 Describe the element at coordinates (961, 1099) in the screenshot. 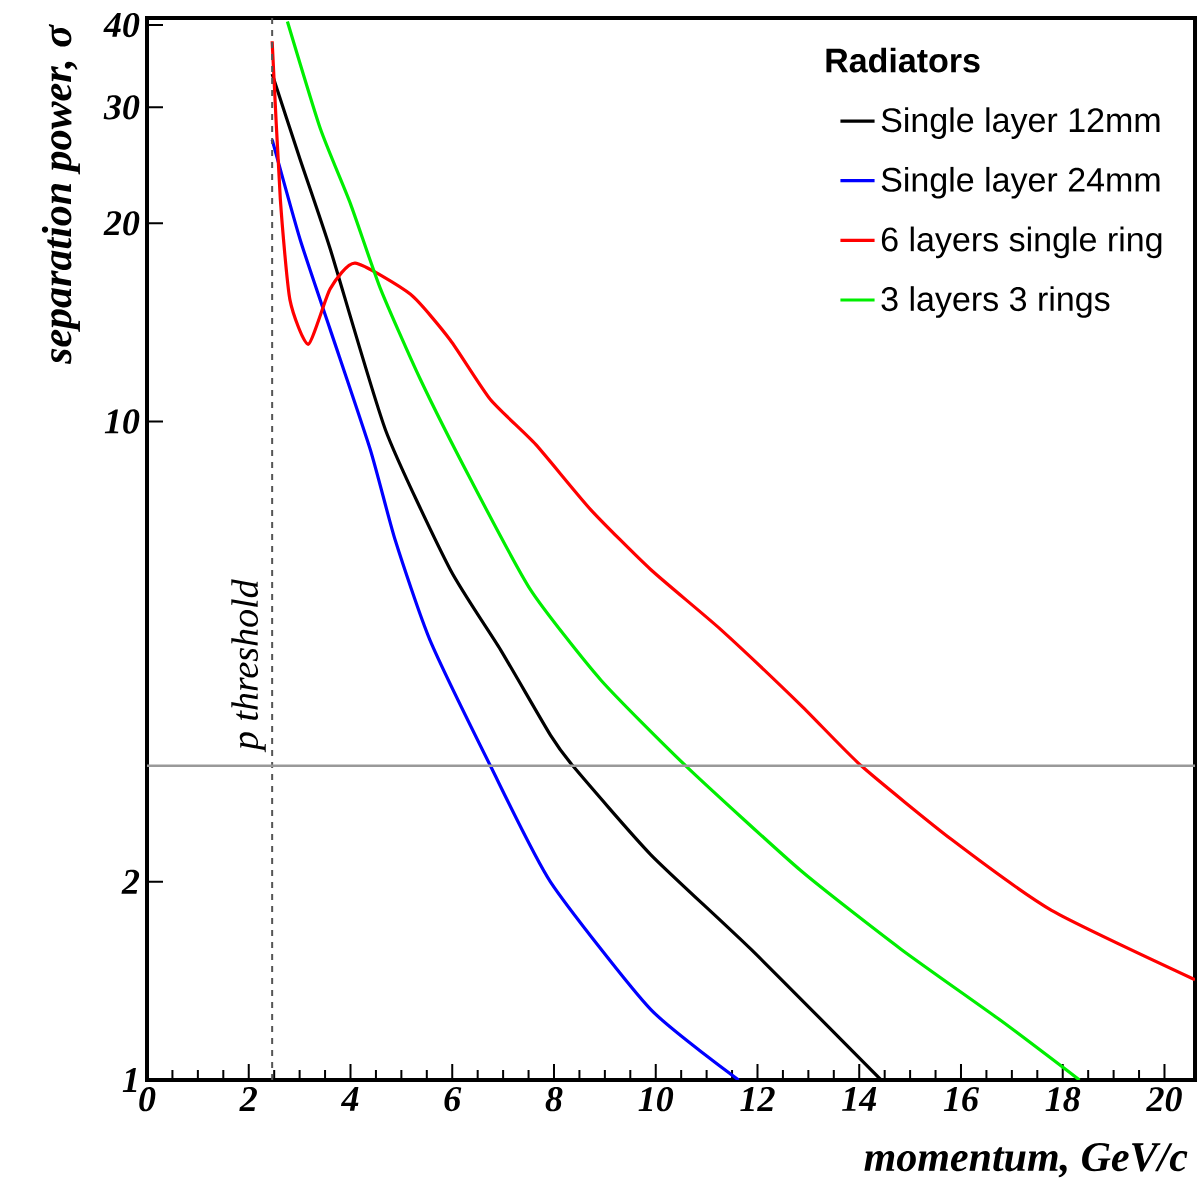

I see `x-tick-label: 16` at that location.